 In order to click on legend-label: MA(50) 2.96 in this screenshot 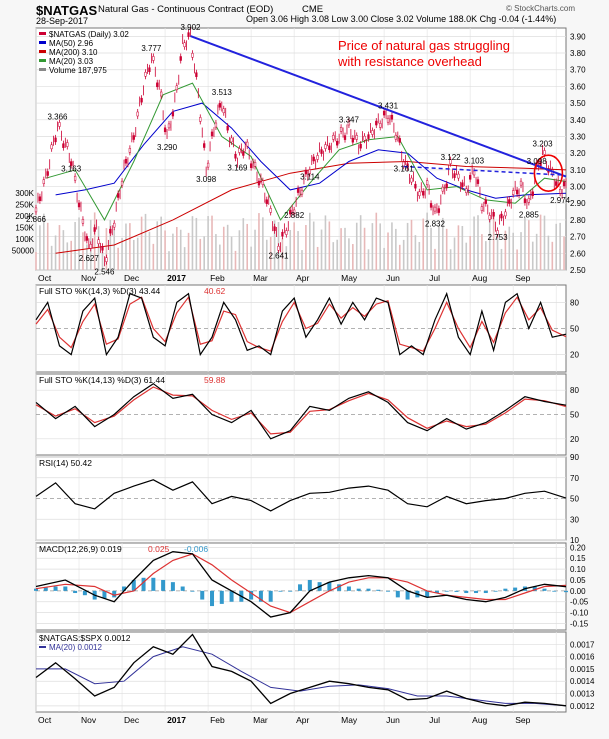, I will do `click(71, 43)`.